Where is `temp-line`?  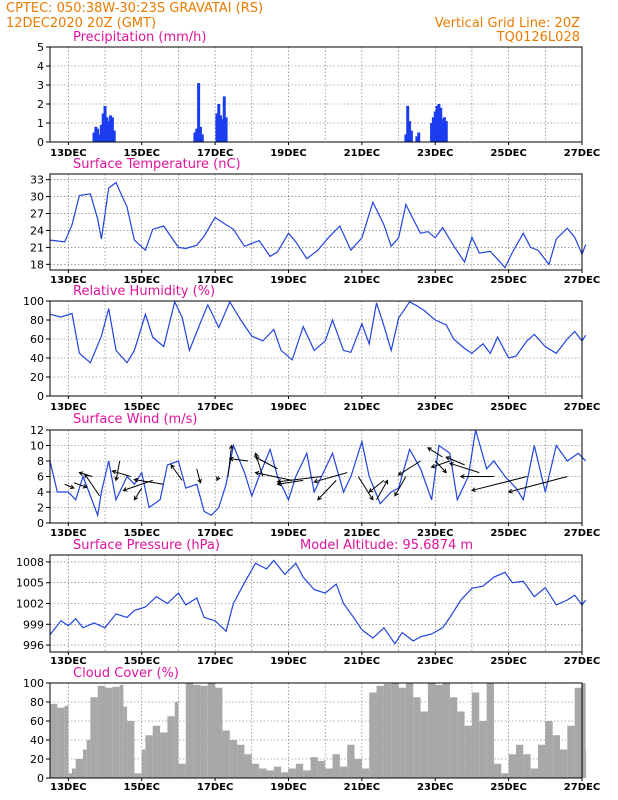
temp-line is located at coordinates (318, 225).